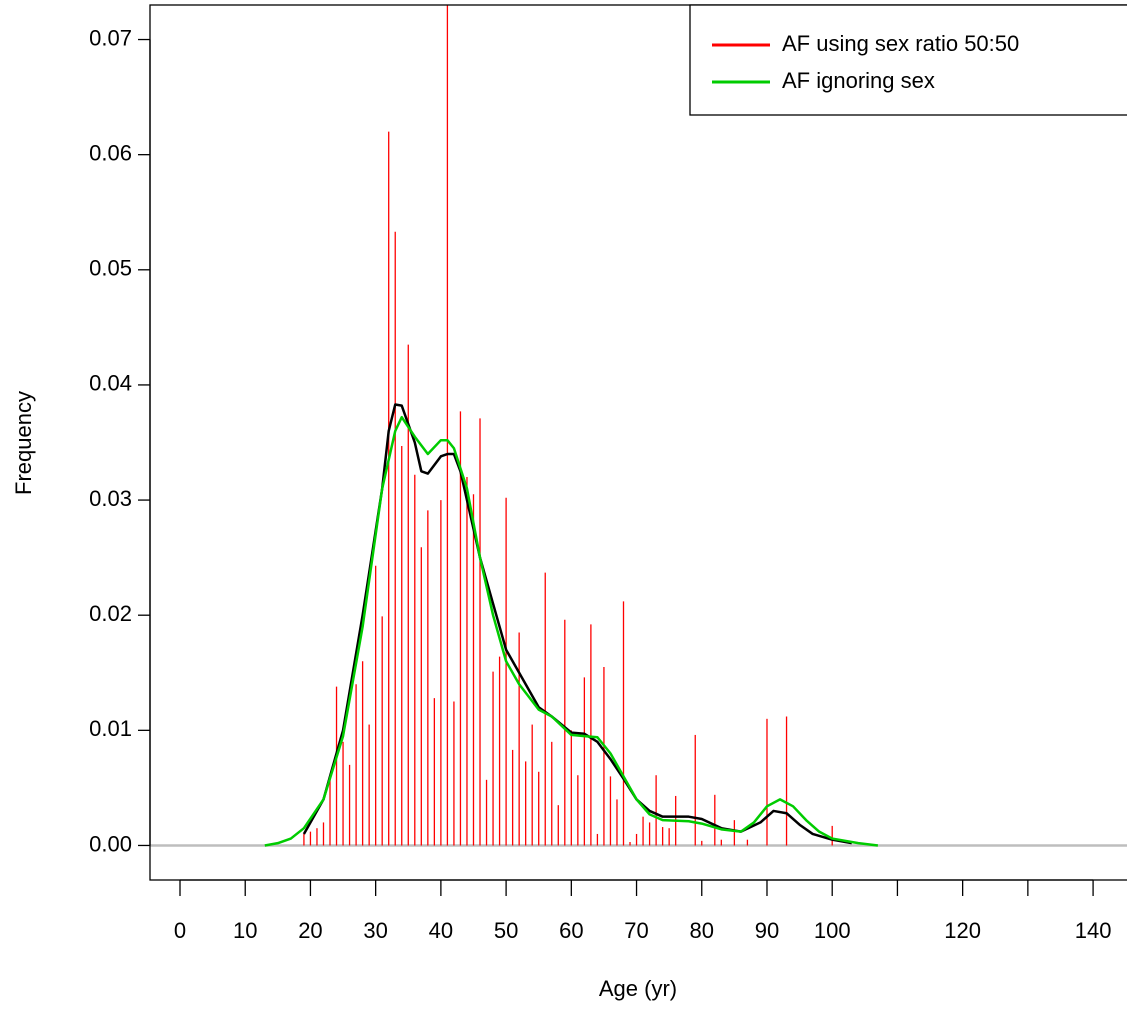  What do you see at coordinates (310, 930) in the screenshot?
I see `x-tick-label: 20` at bounding box center [310, 930].